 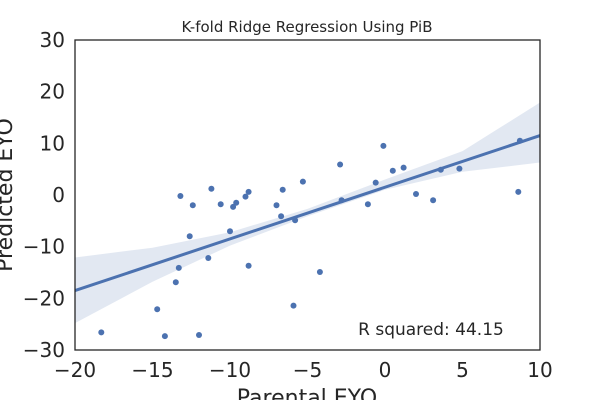 I want to click on x-tick-label: 0, so click(x=385, y=370).